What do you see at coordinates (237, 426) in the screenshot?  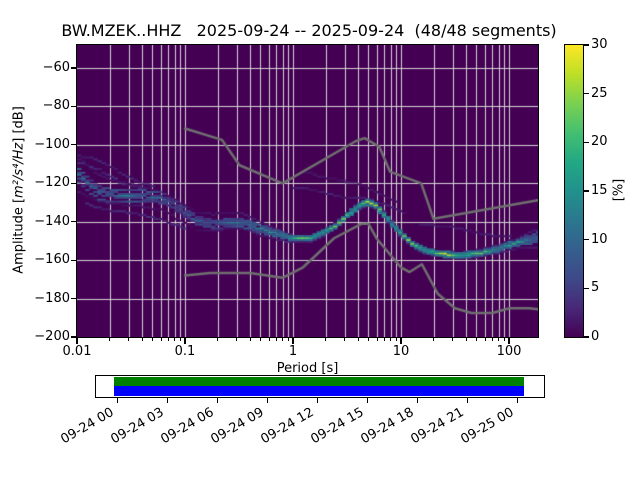 I see `timeline-tick-label: 09-24 09` at bounding box center [237, 426].